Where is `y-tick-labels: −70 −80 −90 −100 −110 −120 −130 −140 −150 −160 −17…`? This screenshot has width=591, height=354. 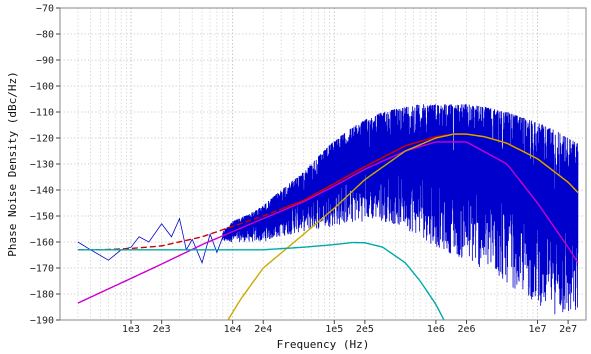
y-tick-labels: −70 −80 −90 −100 −110 −120 −130 −140 −150 −160 −17… is located at coordinates (45, 165).